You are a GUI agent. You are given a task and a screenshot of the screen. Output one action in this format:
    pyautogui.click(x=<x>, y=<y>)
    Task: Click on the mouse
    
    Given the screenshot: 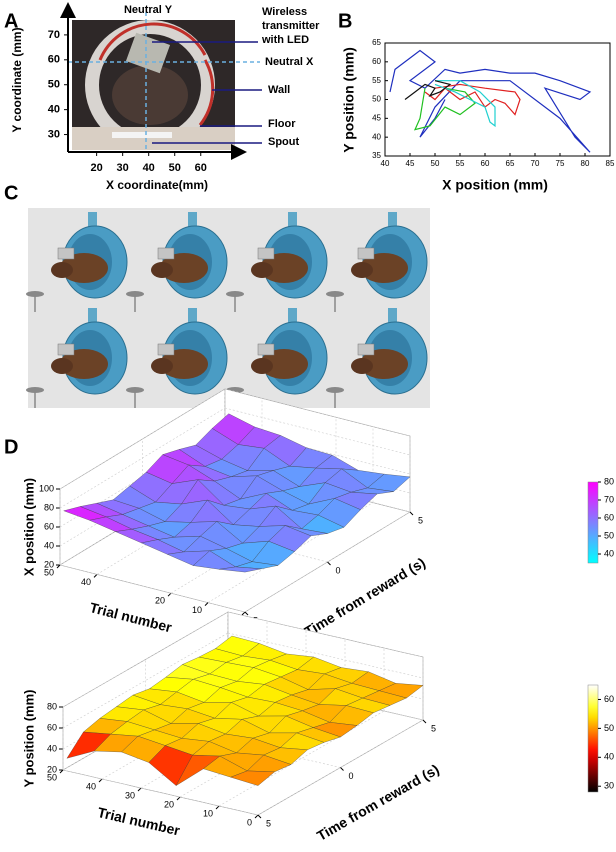 What is the action you would take?
    pyautogui.click(x=150, y=95)
    